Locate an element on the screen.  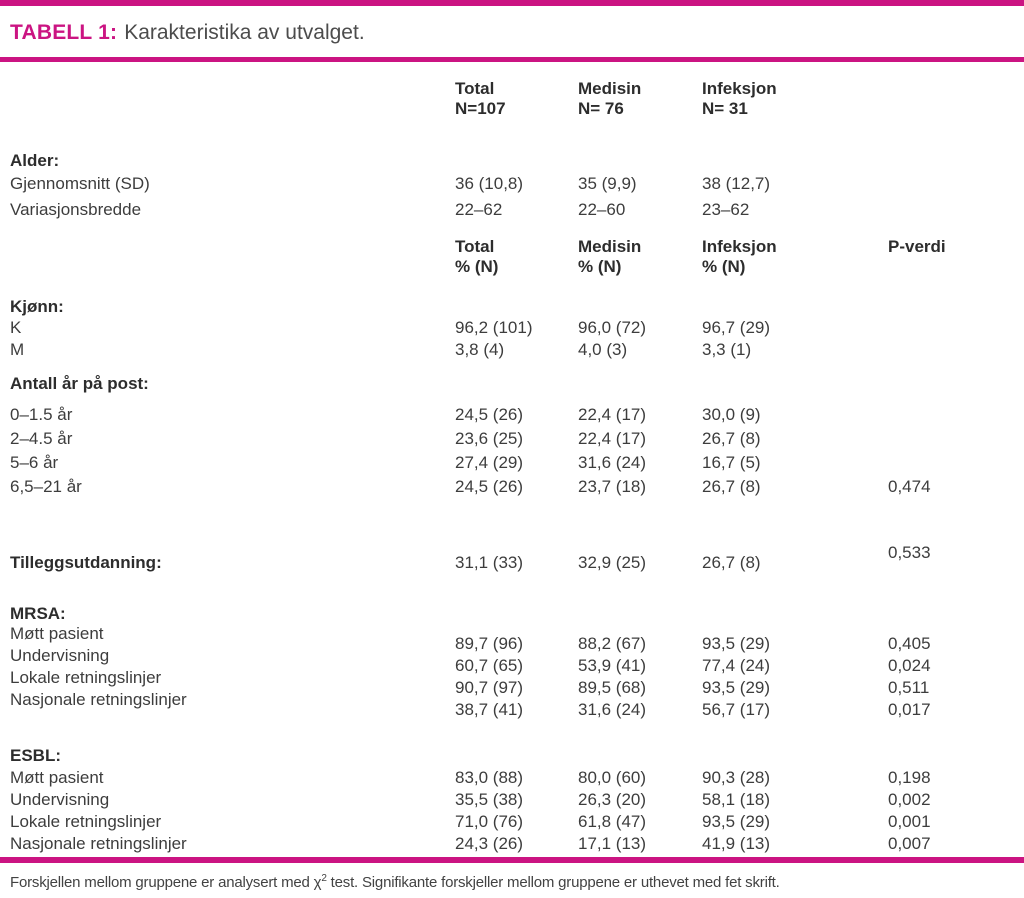
cell-total: 24,3 (26) is located at coordinates (489, 843).